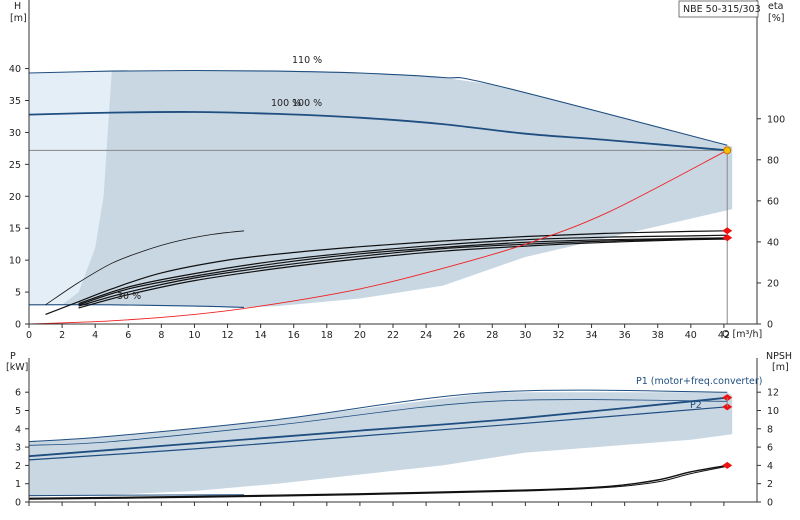 The height and width of the screenshot is (520, 800). Describe the element at coordinates (18, 325) in the screenshot. I see `head-tick-label: 0` at that location.